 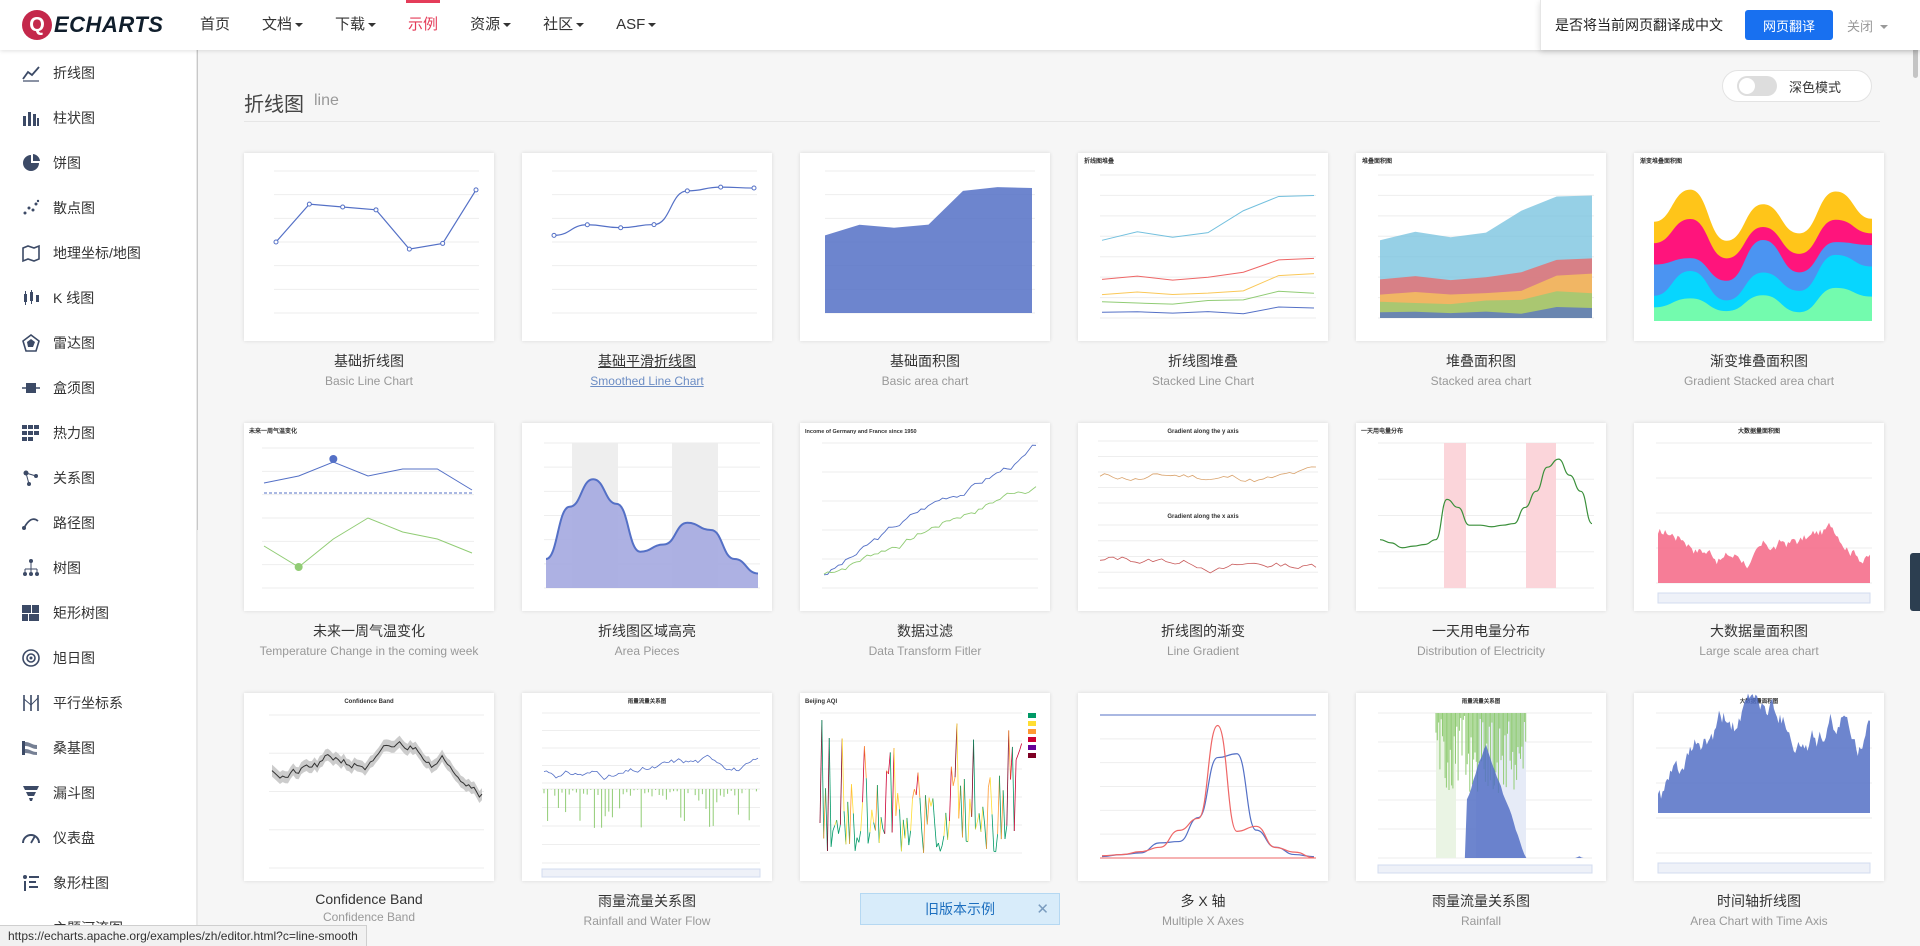 I want to click on example-title: 渐变堆叠面积图, so click(x=1759, y=361).